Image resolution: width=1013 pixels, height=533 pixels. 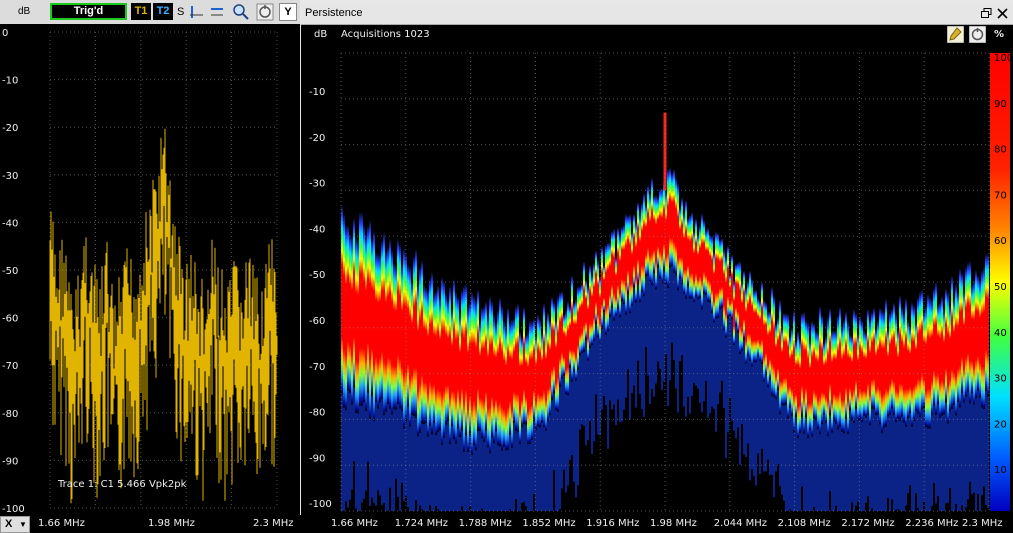 I want to click on cursor-vertical-icon, so click(x=197, y=12).